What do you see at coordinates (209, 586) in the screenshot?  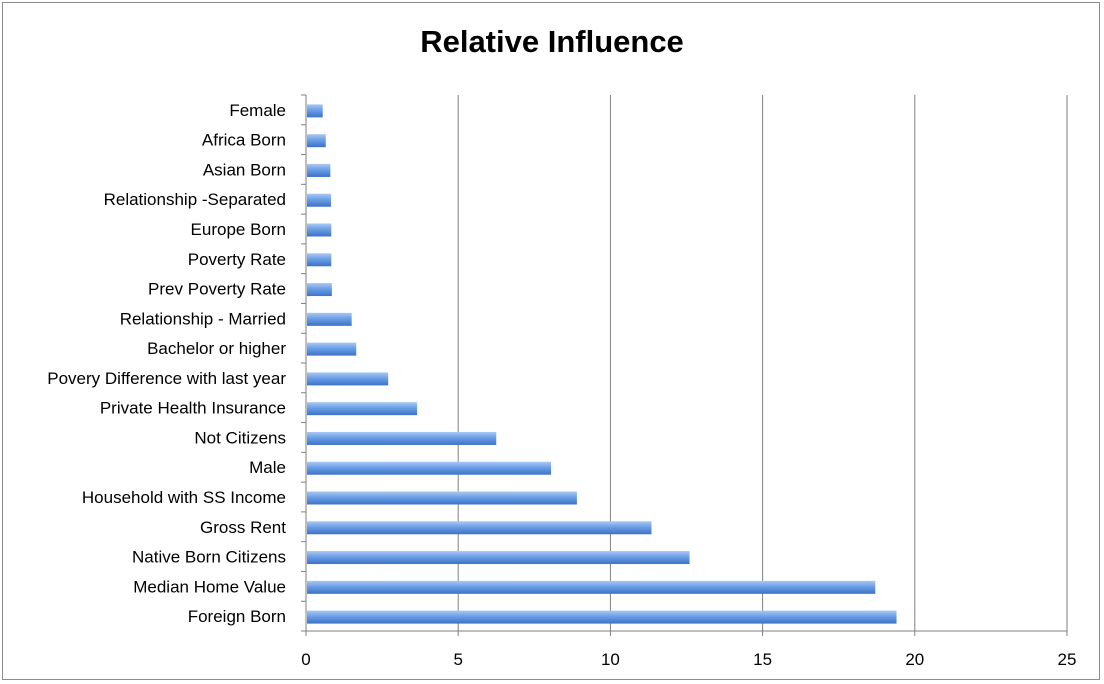 I see `category-label: Median Home Value` at bounding box center [209, 586].